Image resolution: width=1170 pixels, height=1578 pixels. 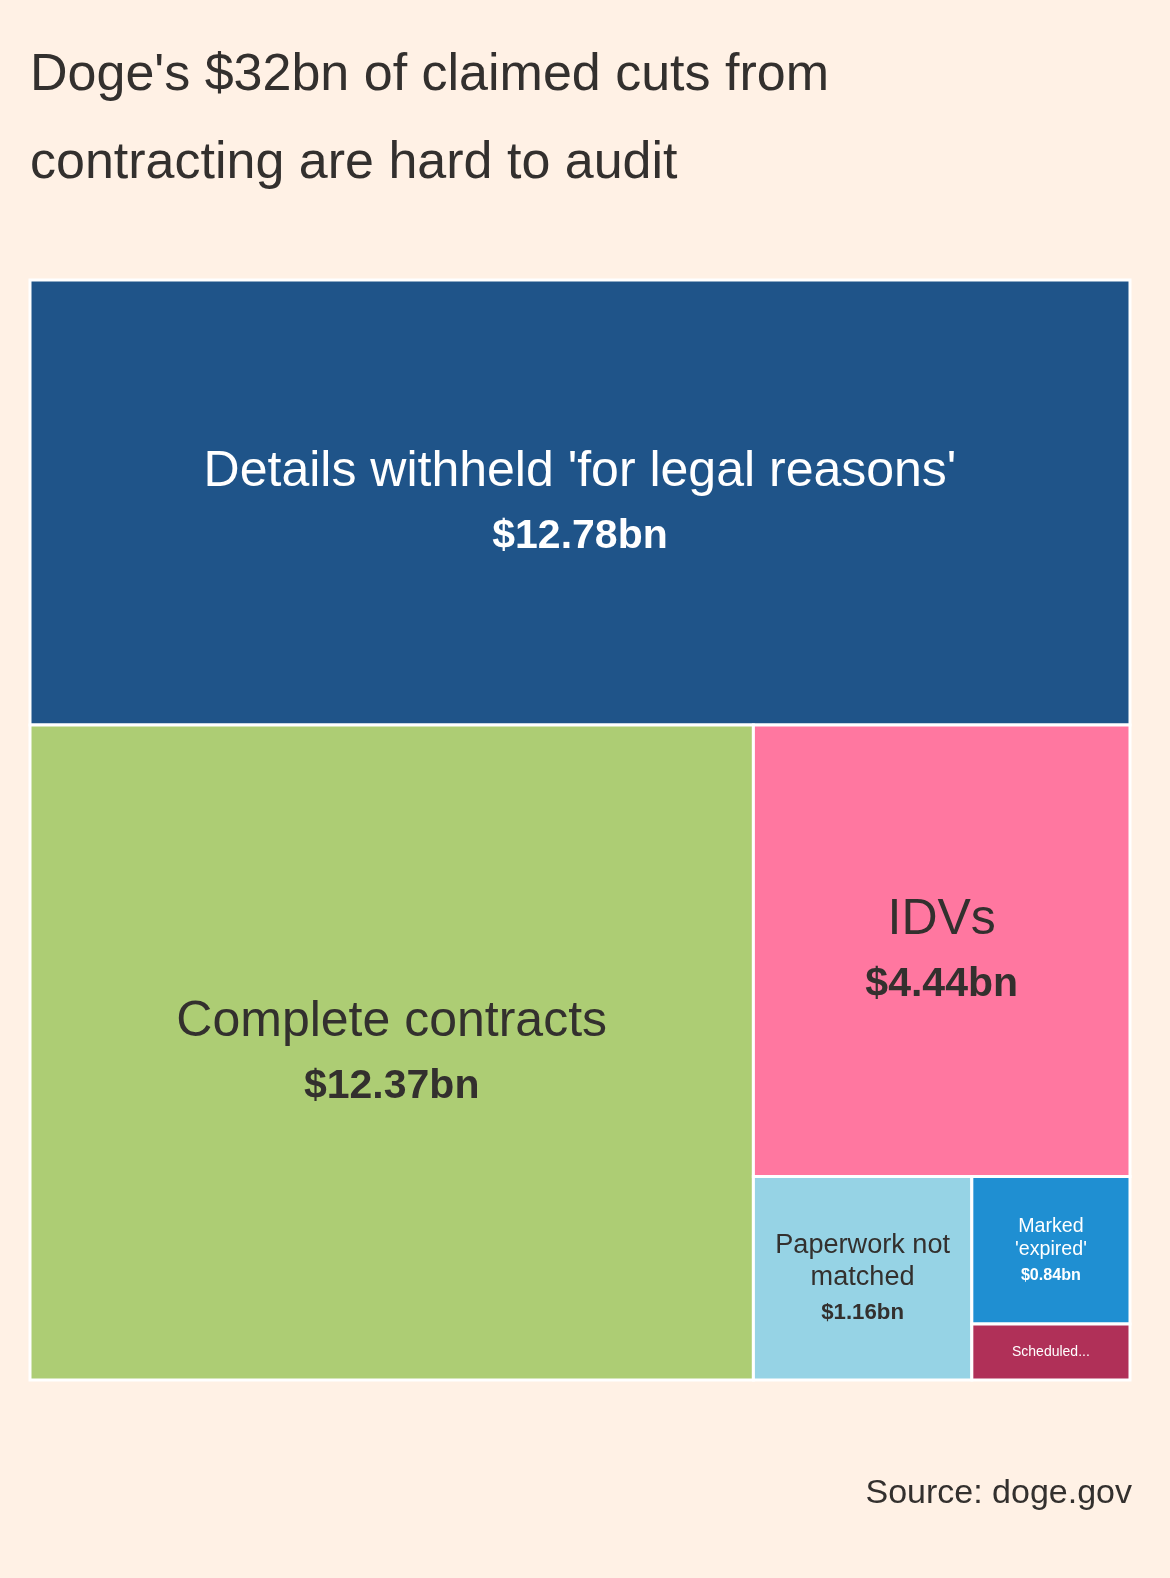 What do you see at coordinates (1050, 1236) in the screenshot?
I see `category-label: Marked 'expired'` at bounding box center [1050, 1236].